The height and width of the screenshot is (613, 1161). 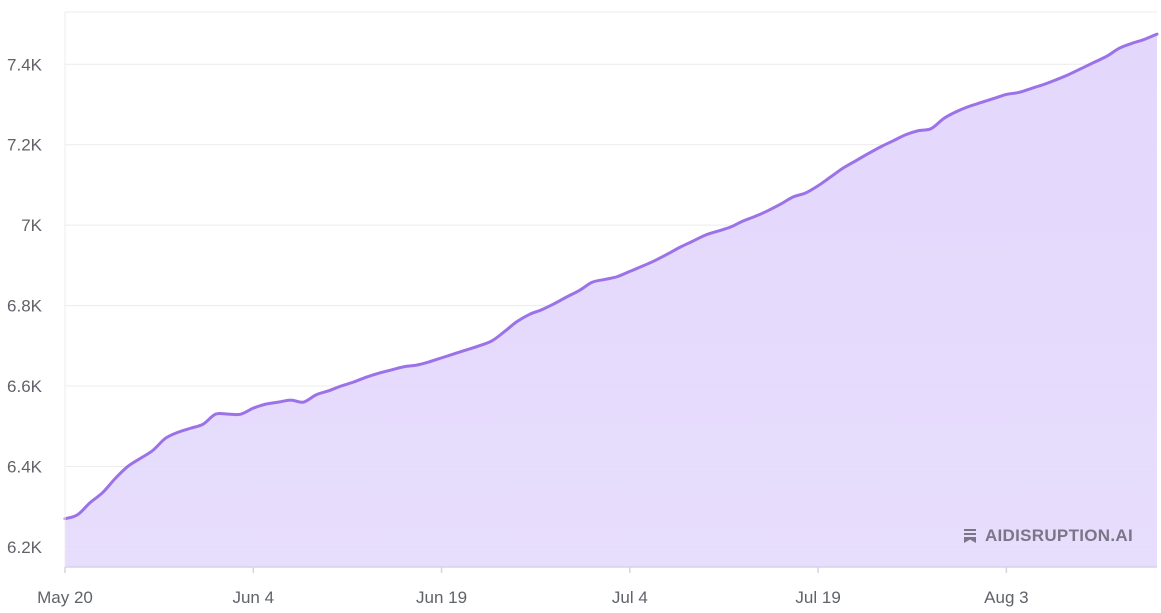 What do you see at coordinates (25, 466) in the screenshot?
I see `y-tick-label: 6.4K` at bounding box center [25, 466].